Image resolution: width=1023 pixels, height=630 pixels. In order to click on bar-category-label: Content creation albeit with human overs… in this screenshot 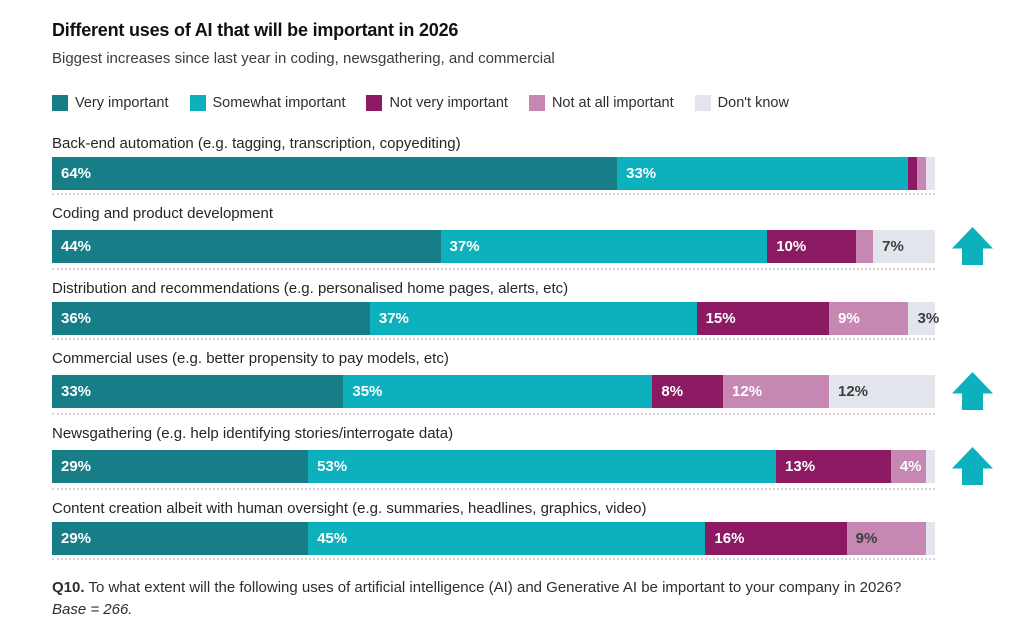, I will do `click(349, 508)`.